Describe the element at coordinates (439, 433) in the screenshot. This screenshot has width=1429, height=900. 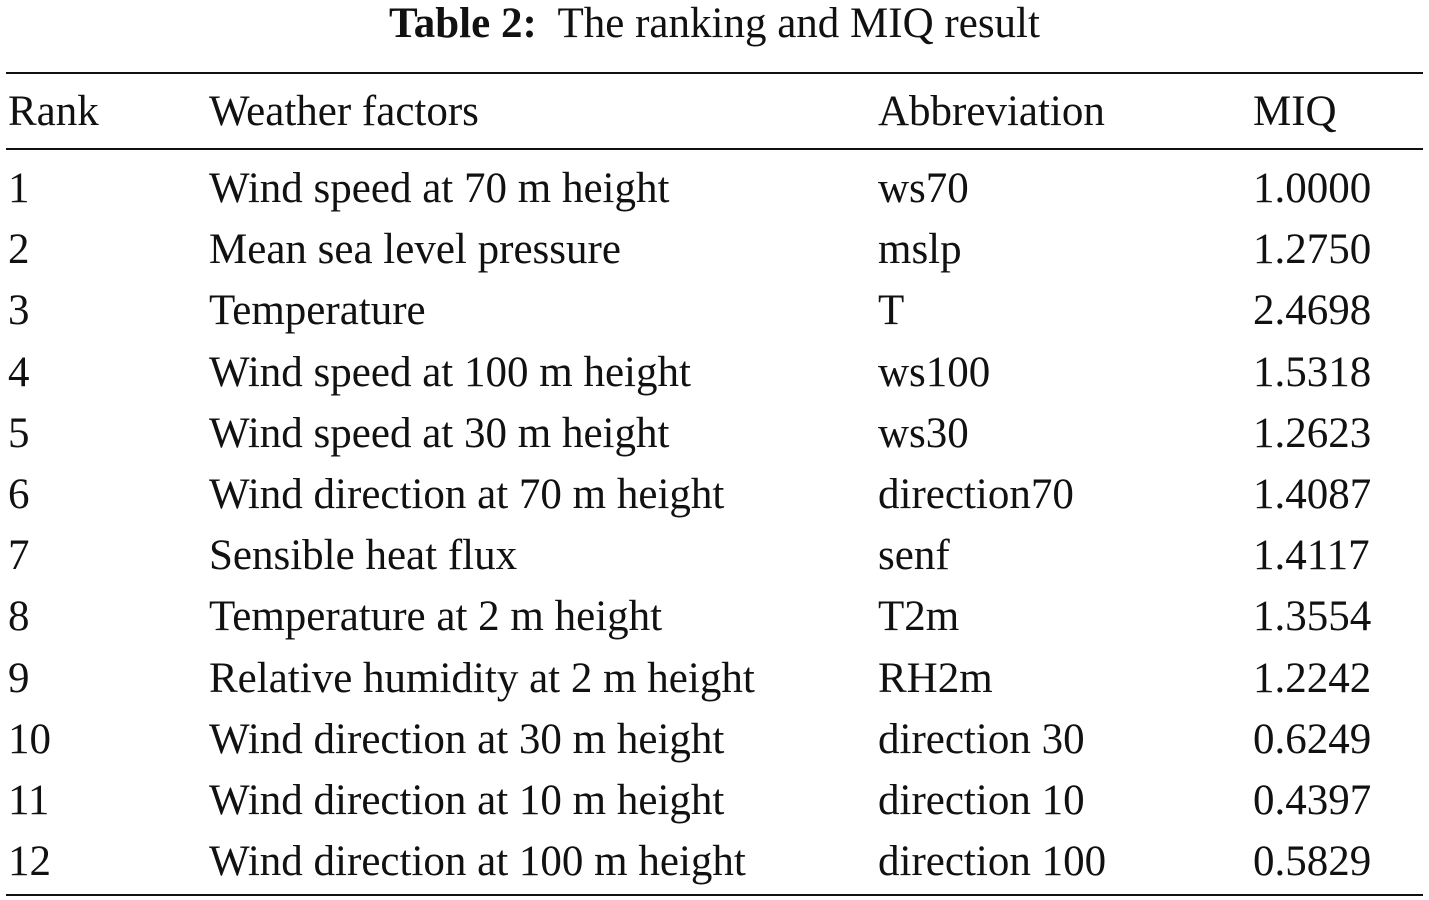
I see `cell-weather-factor: Wind speed at 30 m height` at that location.